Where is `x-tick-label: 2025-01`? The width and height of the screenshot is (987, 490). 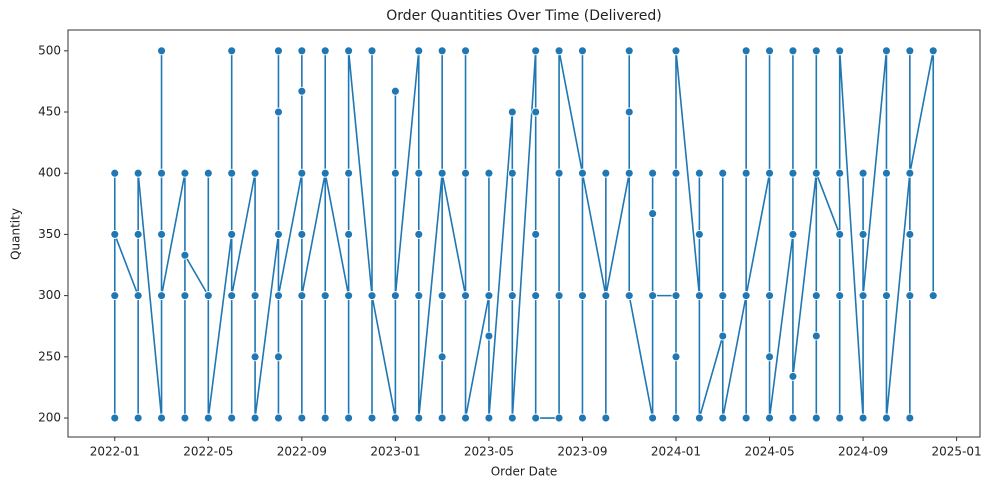 x-tick-label: 2025-01 is located at coordinates (957, 452).